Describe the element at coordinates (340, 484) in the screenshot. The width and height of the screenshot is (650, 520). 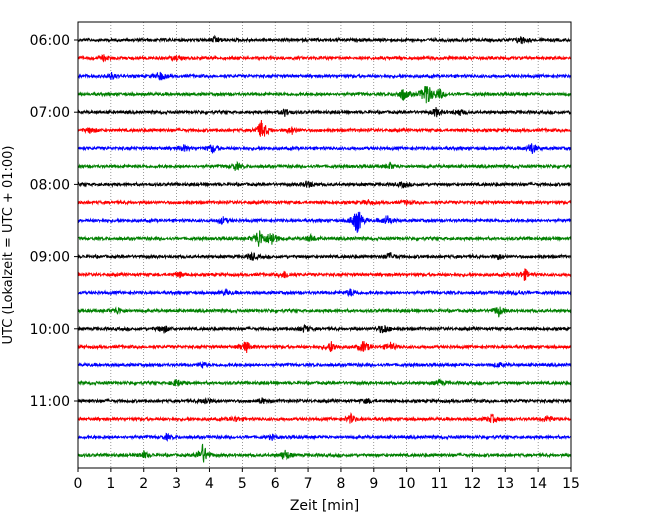
I see `x-tick-label: 8` at that location.